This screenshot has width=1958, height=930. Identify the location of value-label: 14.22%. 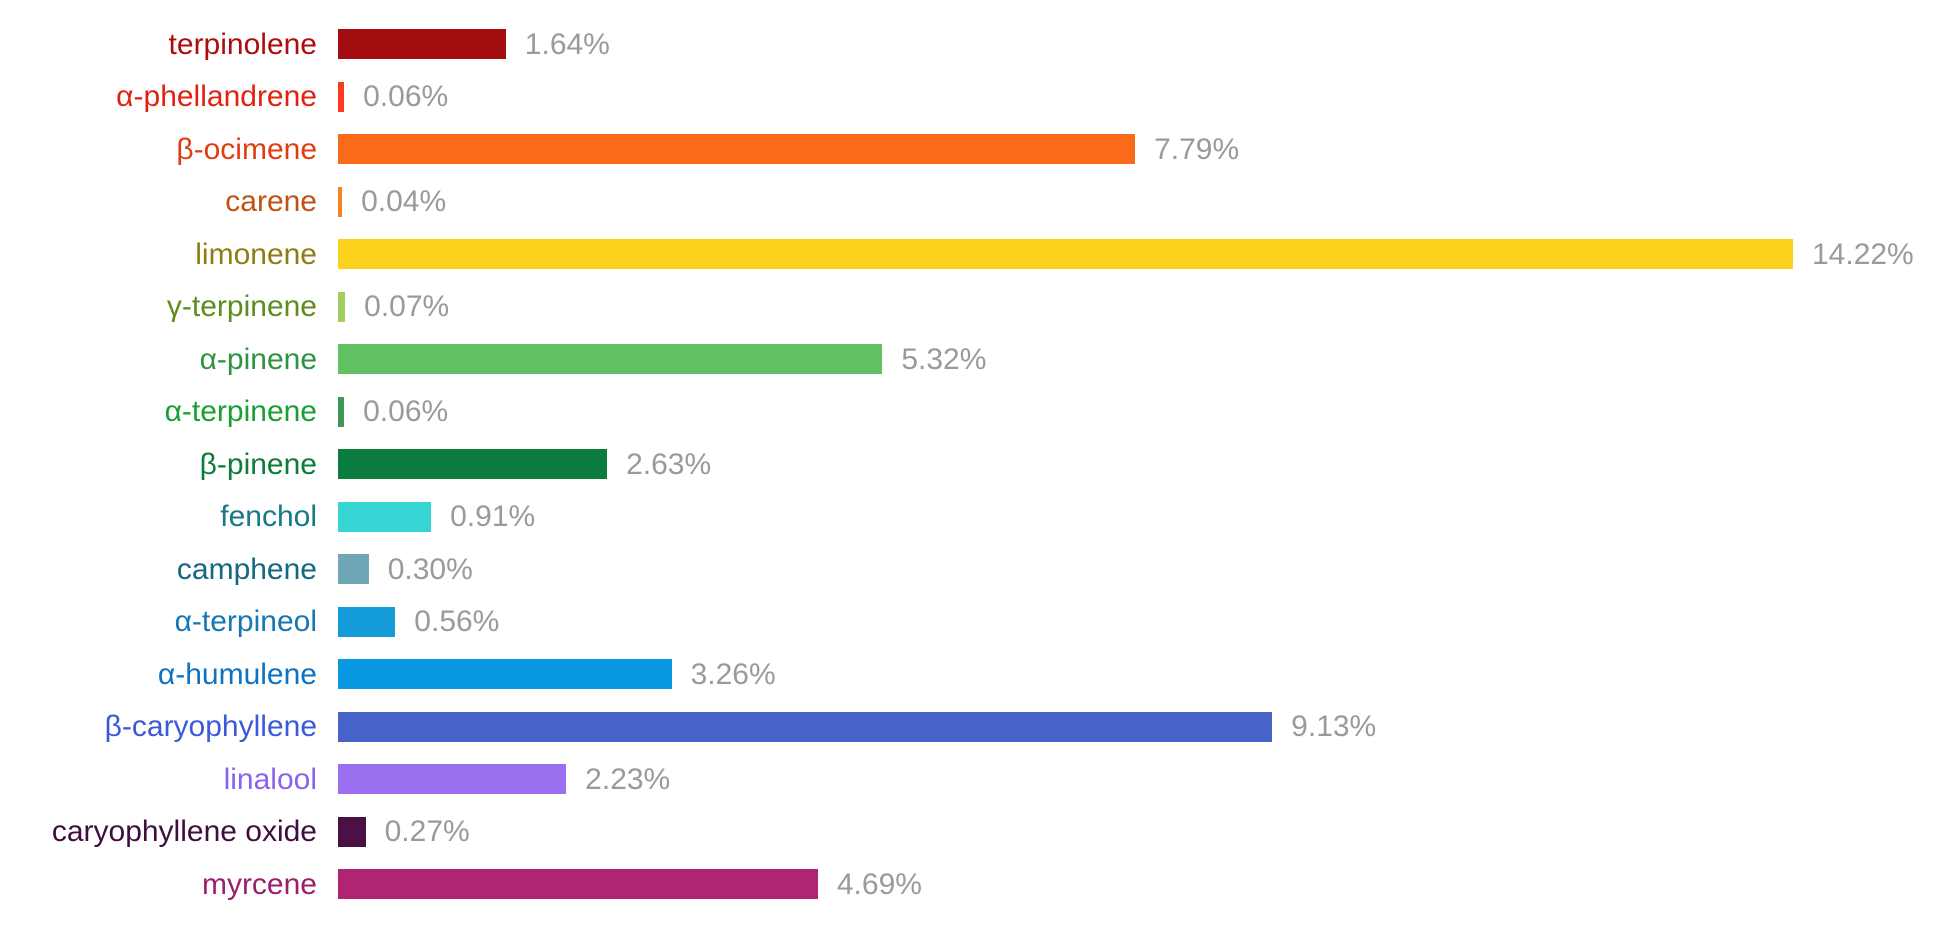
(1862, 254).